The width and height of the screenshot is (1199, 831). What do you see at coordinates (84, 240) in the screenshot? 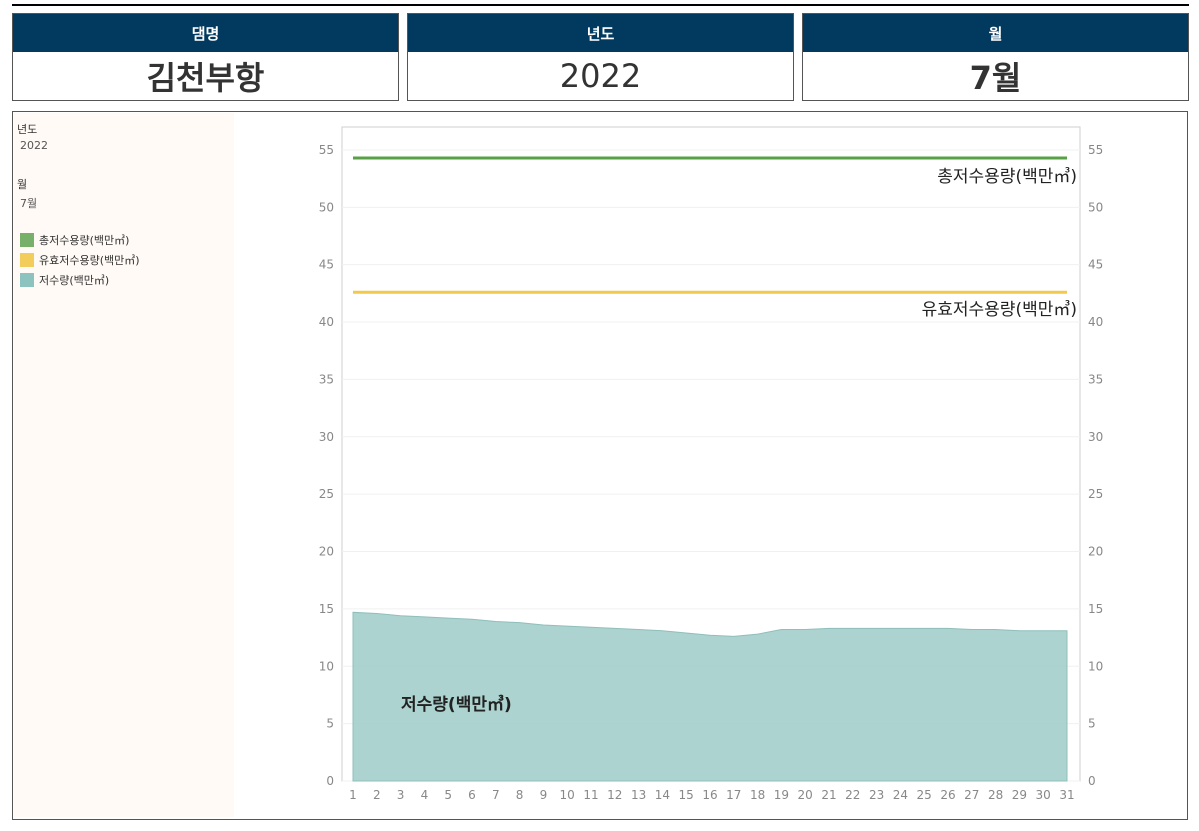
I see `legend-label-total: 총저수용량(백만㎥)` at bounding box center [84, 240].